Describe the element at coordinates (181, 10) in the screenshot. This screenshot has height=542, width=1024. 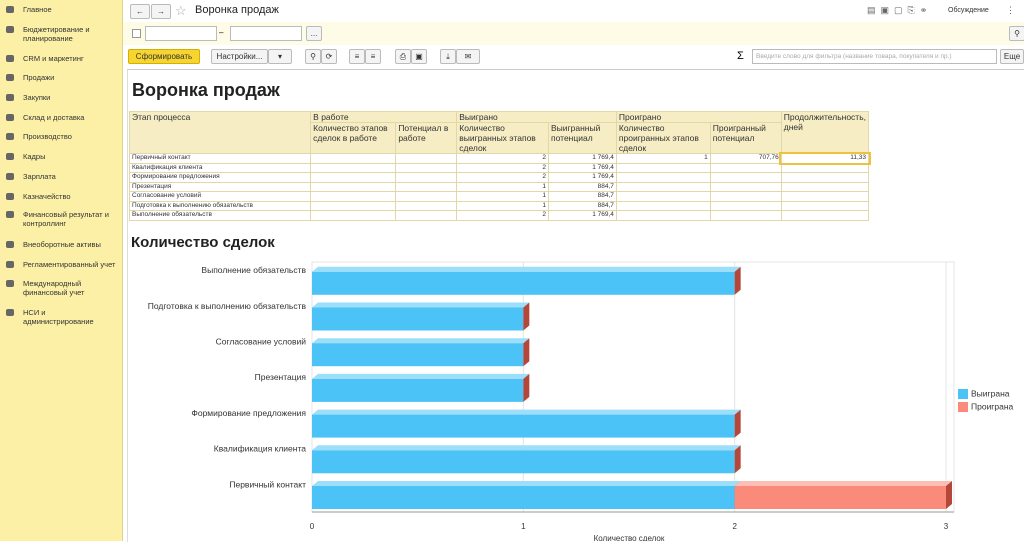
I see `favorite-star: ☆` at that location.